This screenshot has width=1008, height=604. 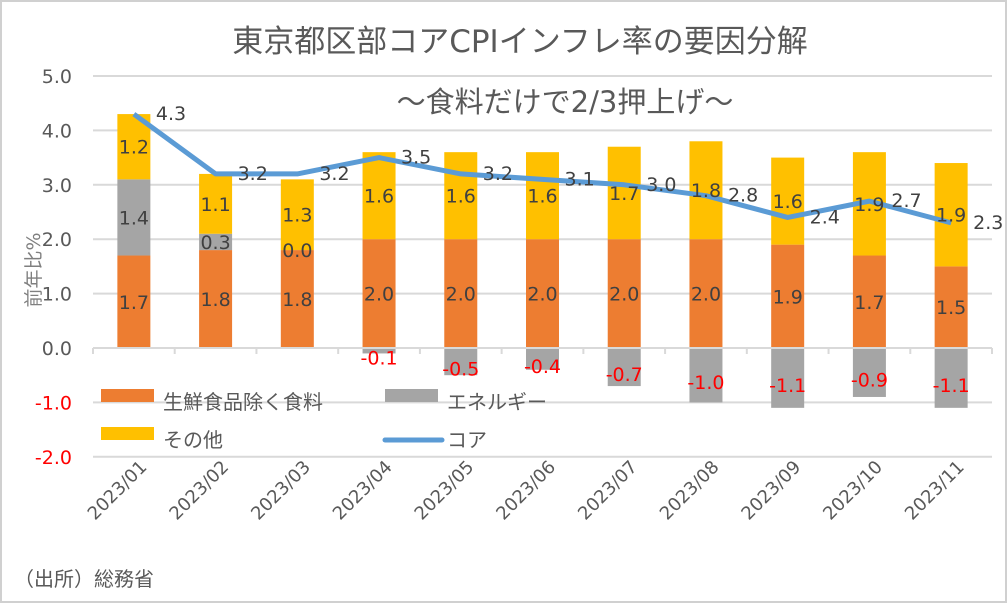 I want to click on label-other: 1.3, so click(x=297, y=216).